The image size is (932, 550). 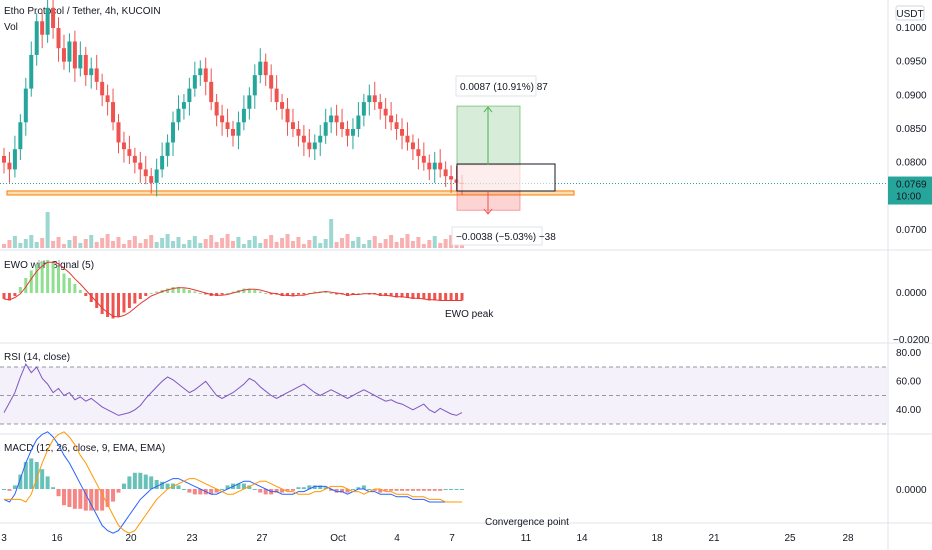 I want to click on last-price-tag, so click(x=910, y=190).